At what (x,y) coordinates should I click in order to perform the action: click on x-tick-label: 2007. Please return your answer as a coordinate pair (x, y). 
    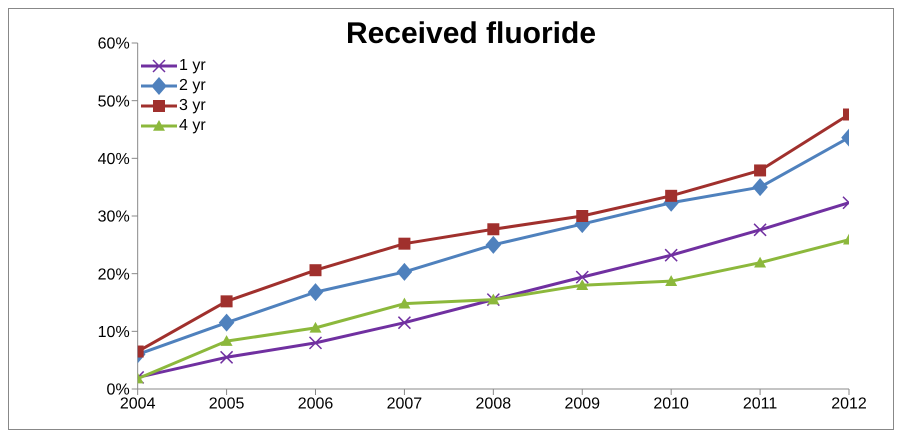
    Looking at the image, I should click on (404, 403).